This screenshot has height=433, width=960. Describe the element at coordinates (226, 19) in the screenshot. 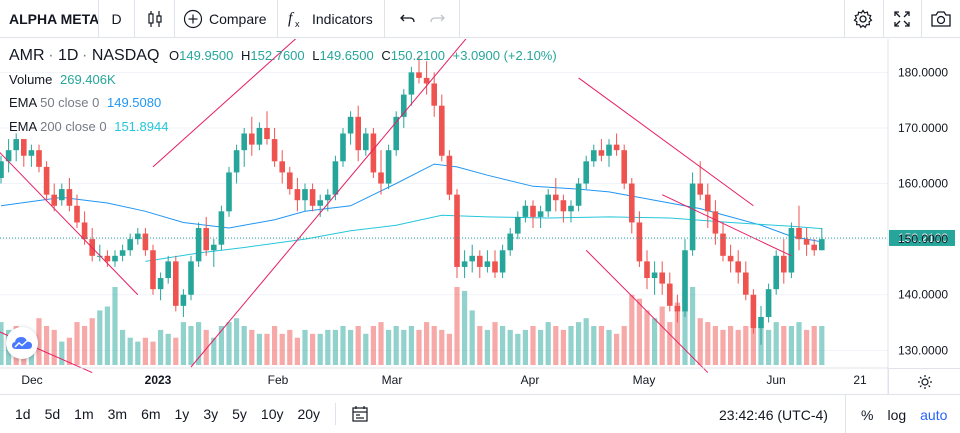

I see `compare-button: Compare` at that location.